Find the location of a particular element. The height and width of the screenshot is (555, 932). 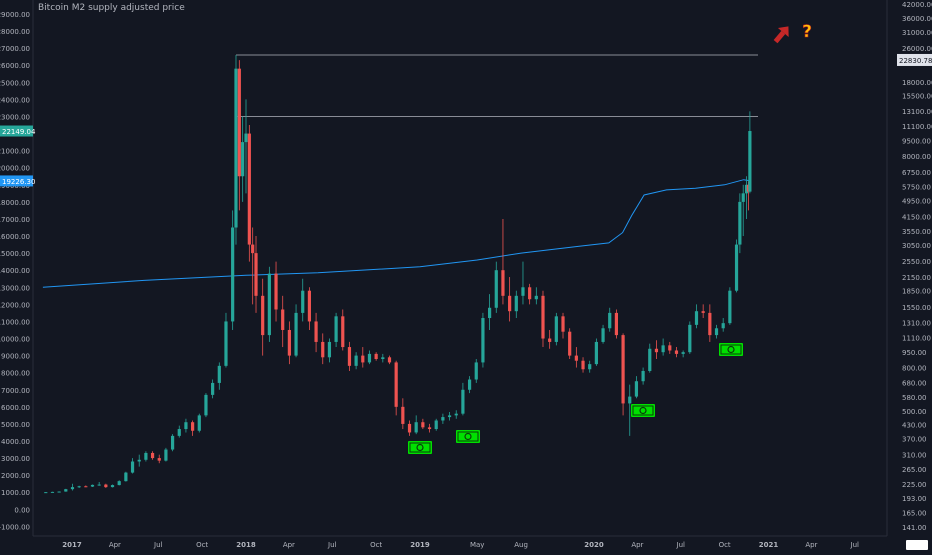

right-axis-tick-label: 31000.00 is located at coordinates (917, 33).